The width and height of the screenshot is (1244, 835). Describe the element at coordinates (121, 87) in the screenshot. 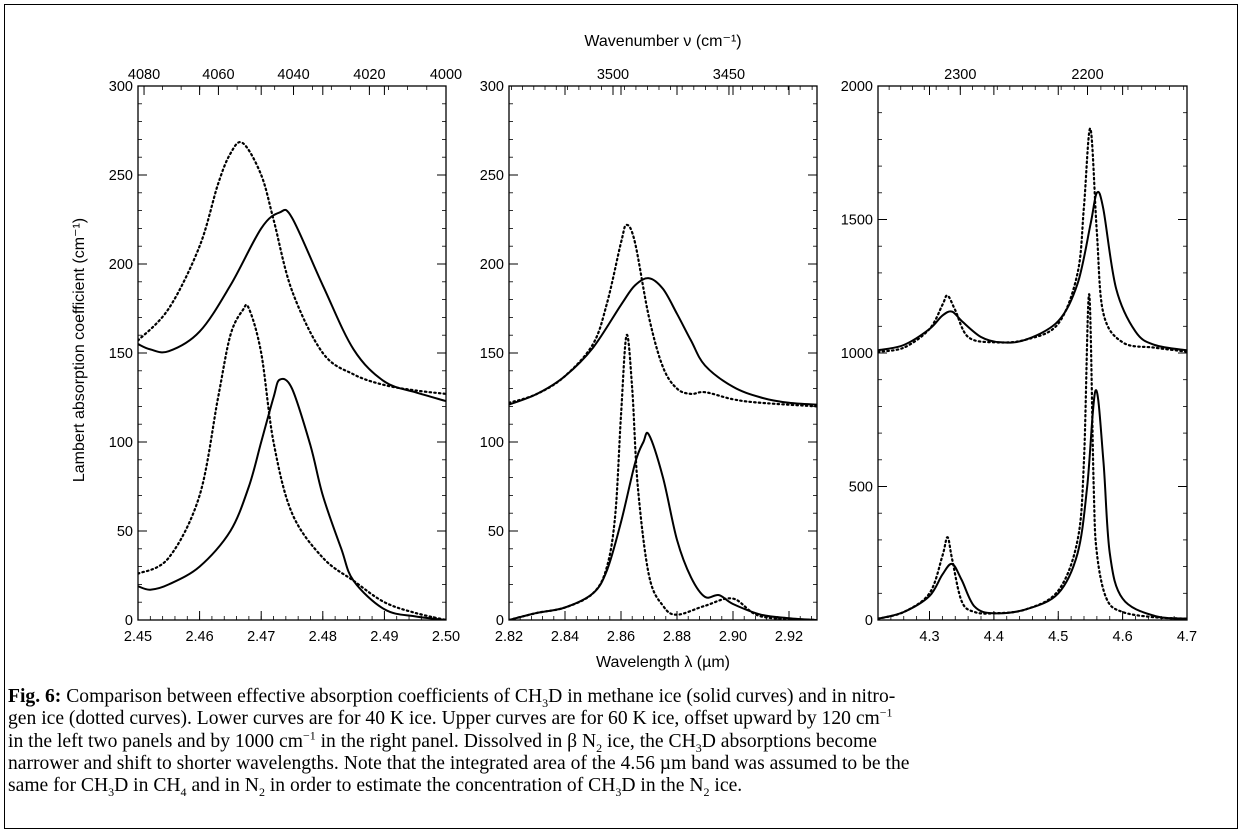

I see `y-tick-label-left: 300` at that location.